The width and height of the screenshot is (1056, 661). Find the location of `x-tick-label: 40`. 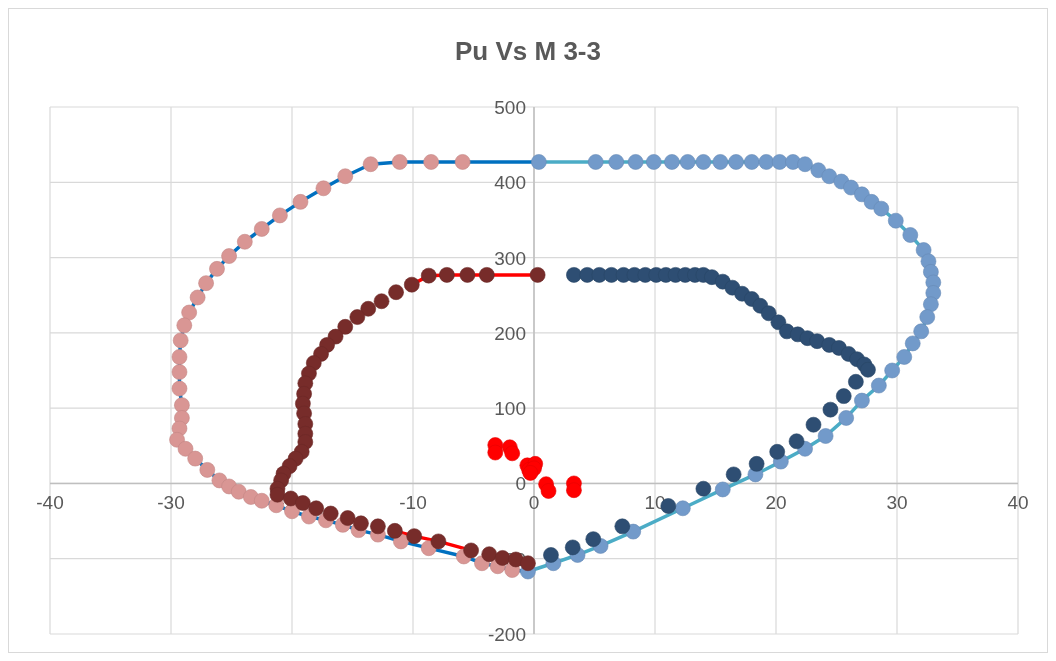

x-tick-label: 40 is located at coordinates (1018, 503).